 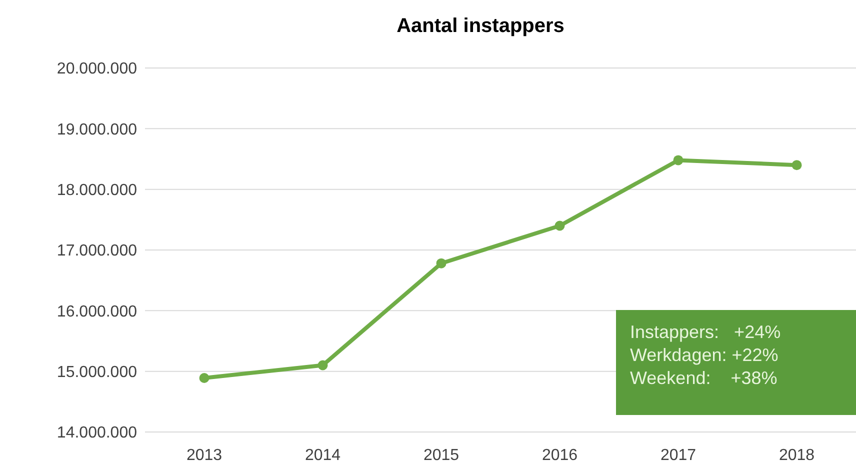 I want to click on x-tick-label: 2018, so click(x=796, y=455).